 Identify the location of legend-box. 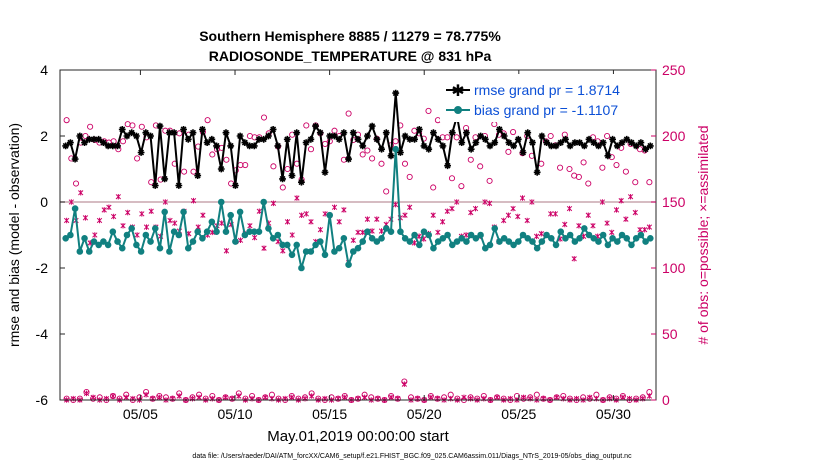
(546, 98).